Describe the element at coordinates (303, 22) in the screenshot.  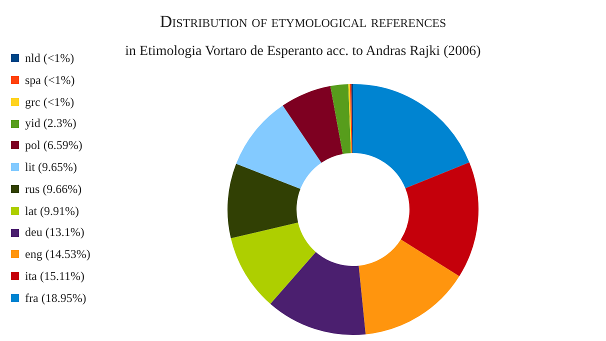
I see `chart-title: Distribution of etymological references` at that location.